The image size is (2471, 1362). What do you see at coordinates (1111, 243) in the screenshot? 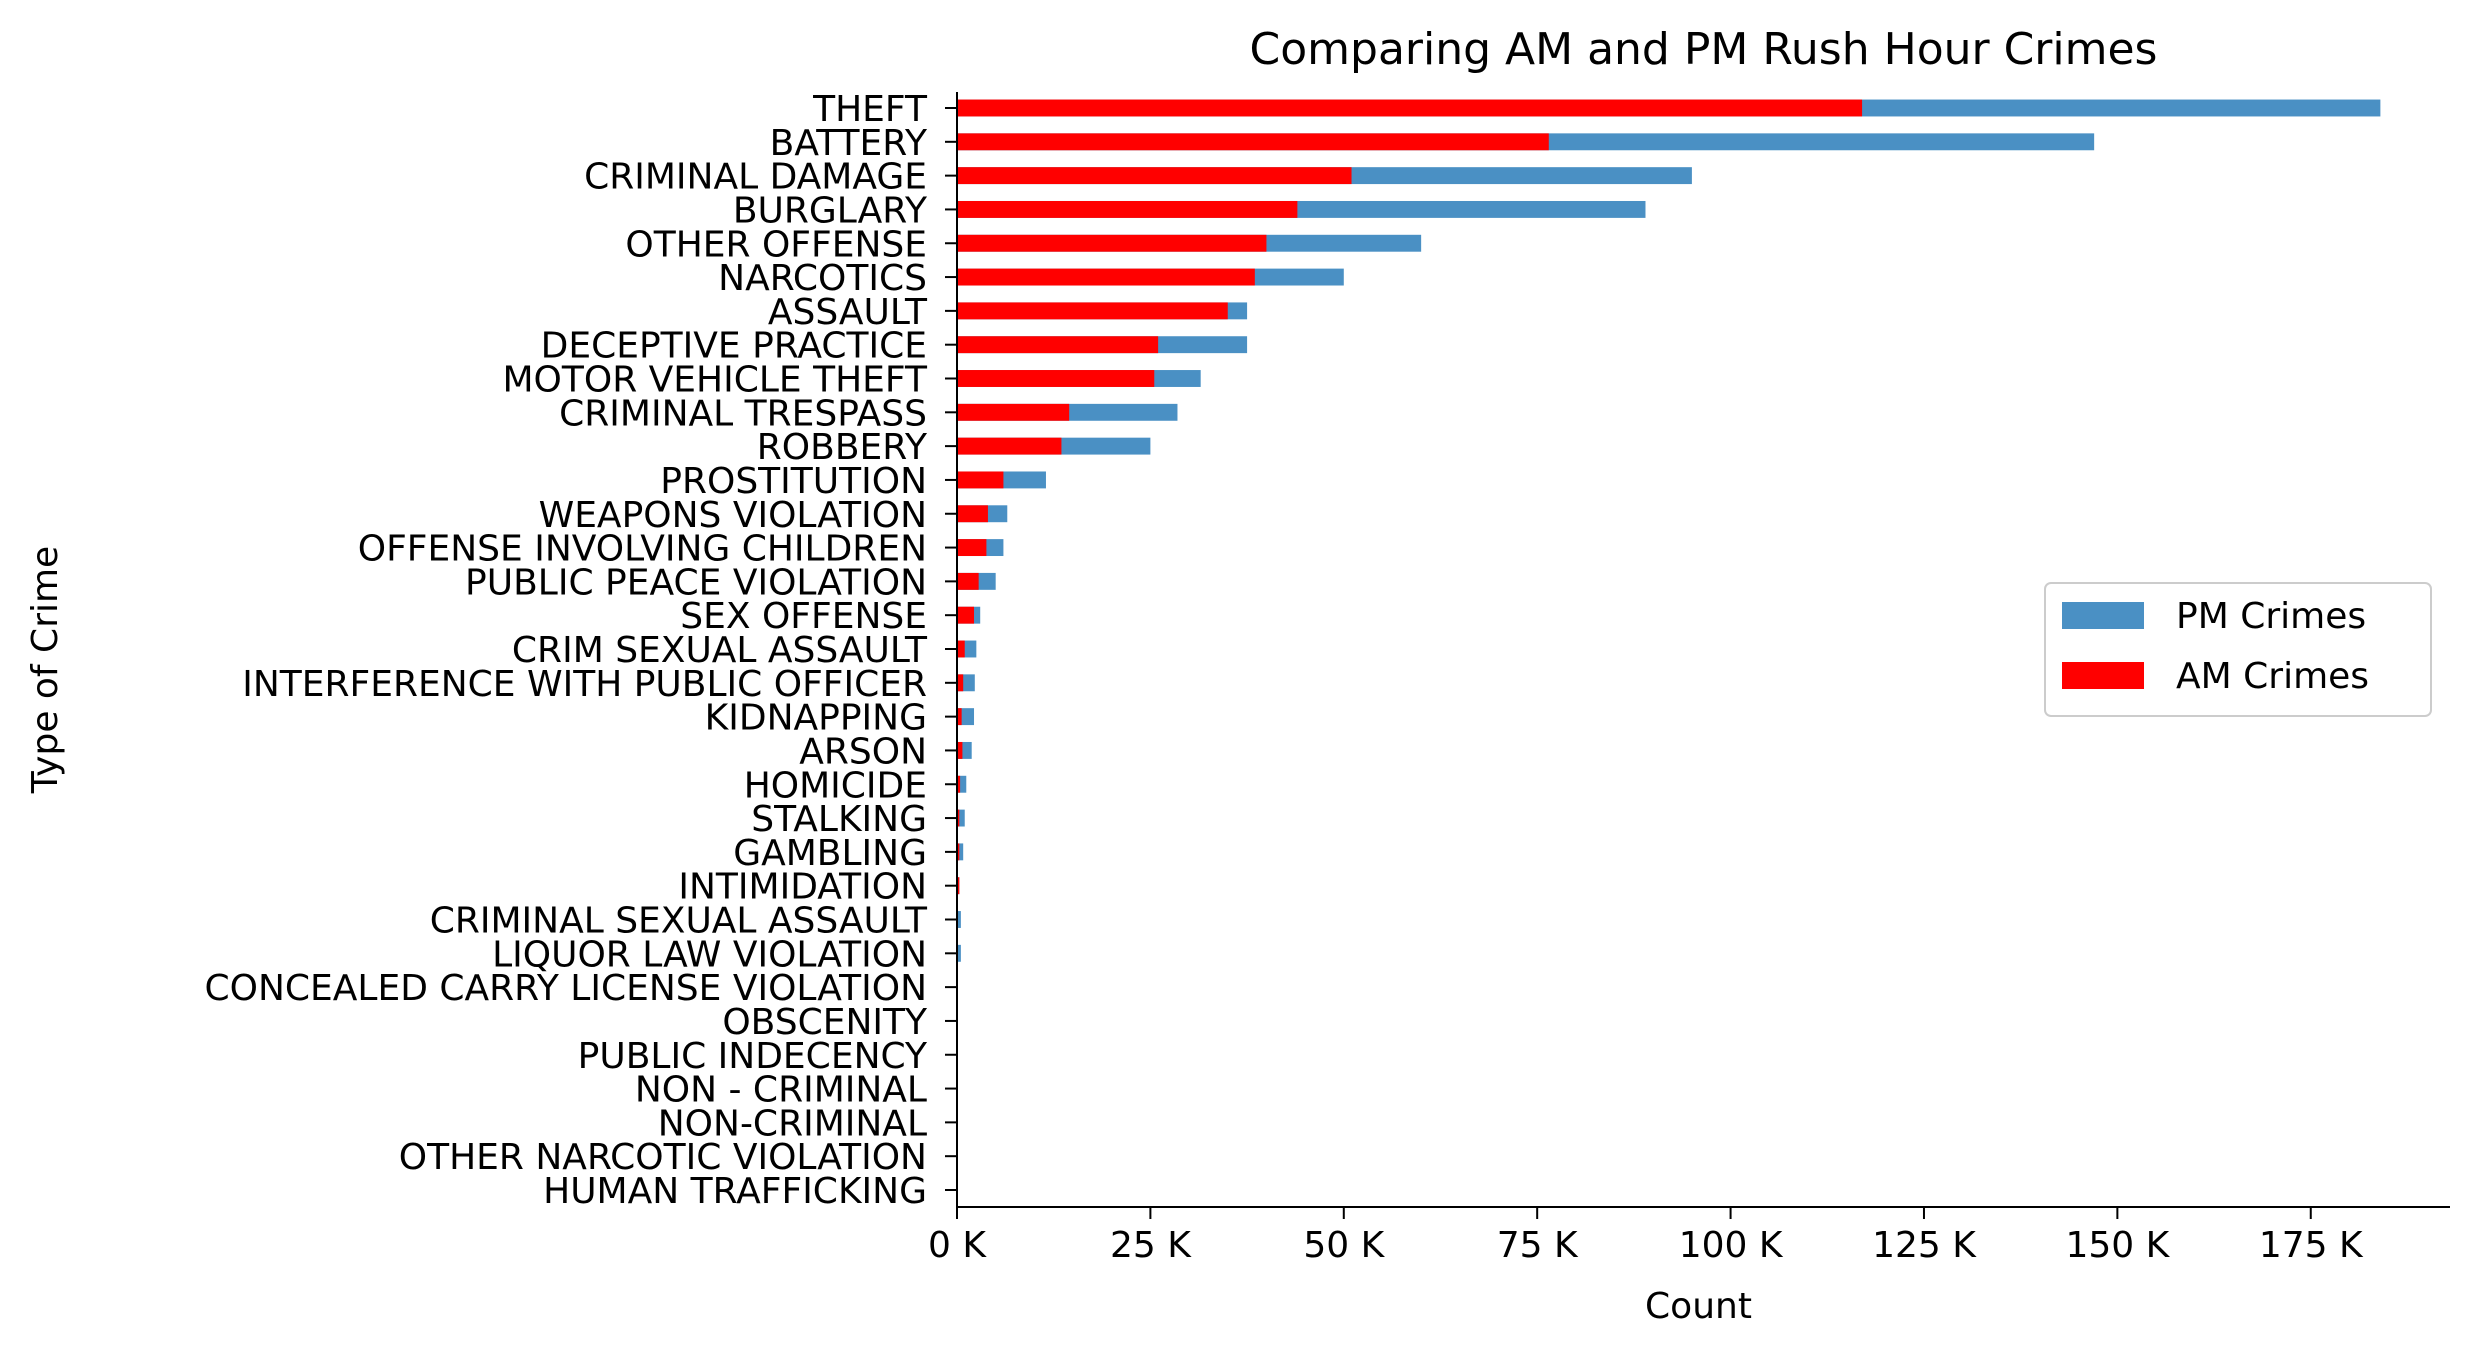
I see `bar-am-crimes-other-offense` at bounding box center [1111, 243].